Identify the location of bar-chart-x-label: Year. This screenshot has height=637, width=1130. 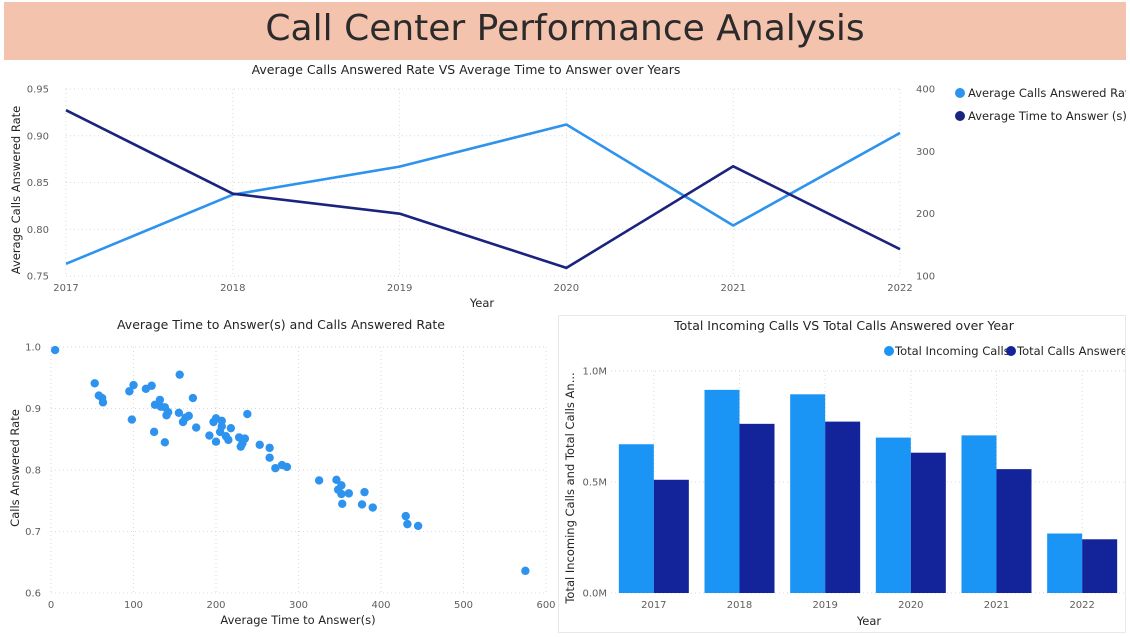
(869, 621).